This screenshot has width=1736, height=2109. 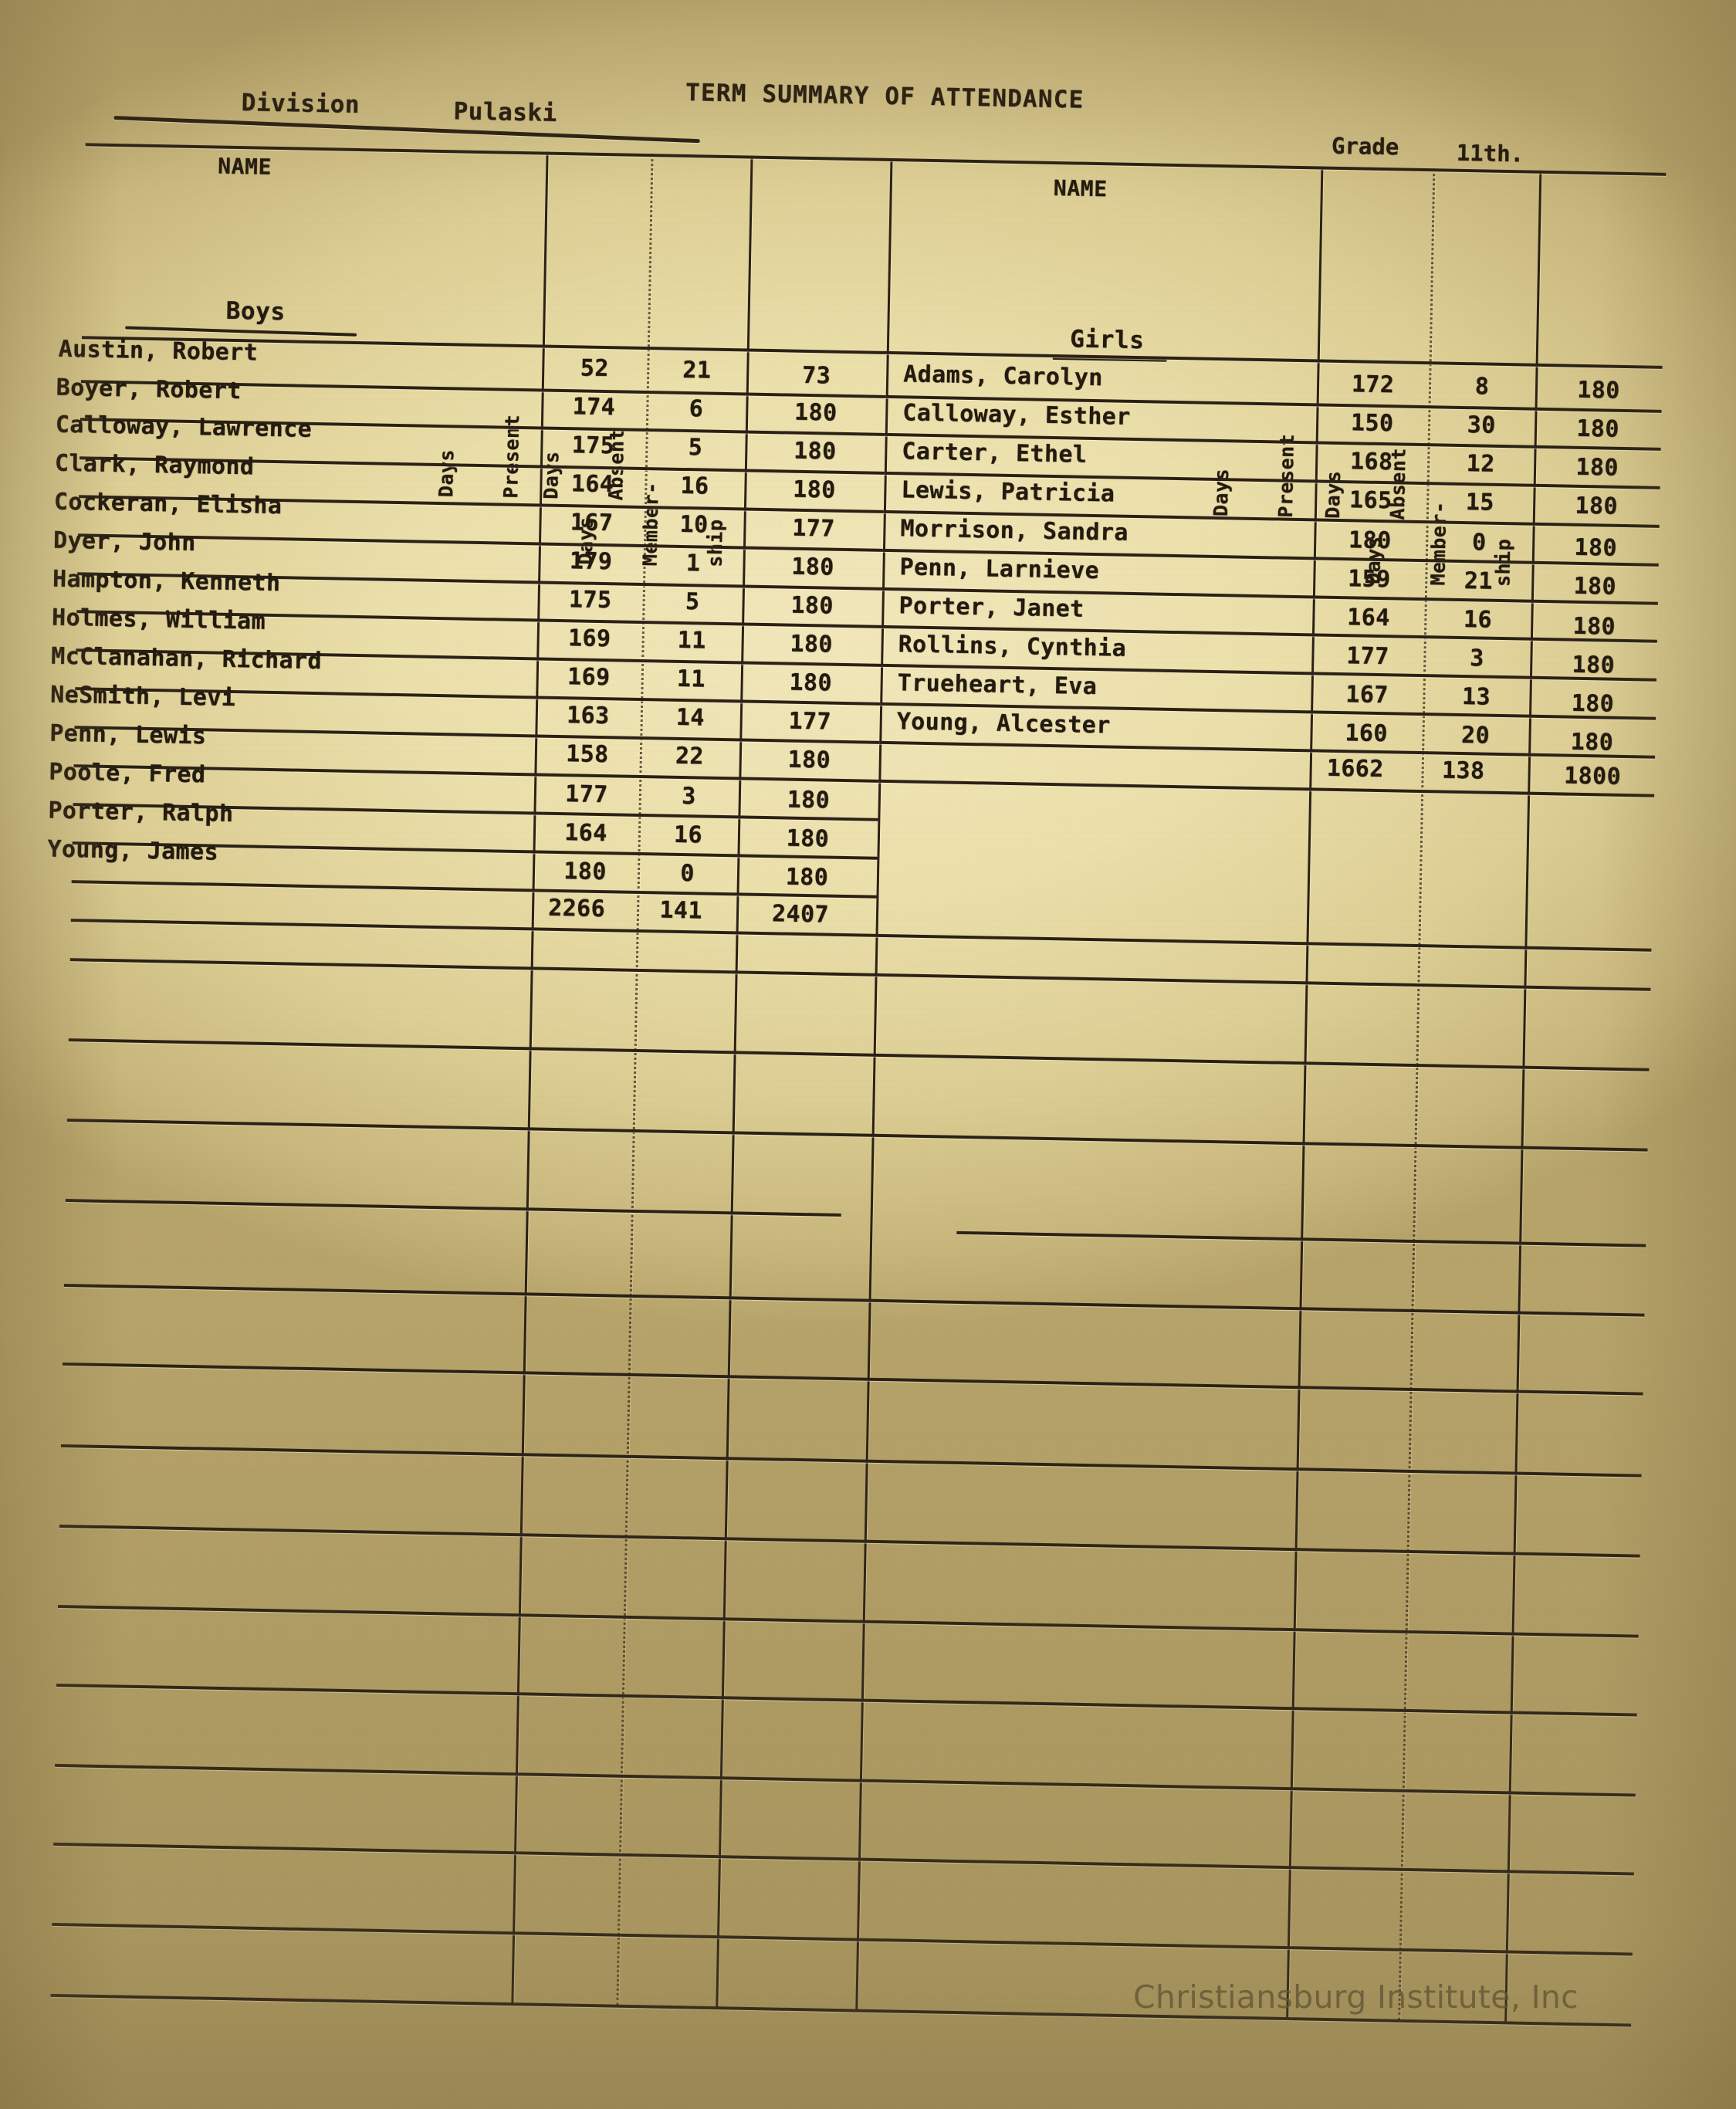 What do you see at coordinates (589, 677) in the screenshot?
I see `table-row-boys-8-present: 169` at bounding box center [589, 677].